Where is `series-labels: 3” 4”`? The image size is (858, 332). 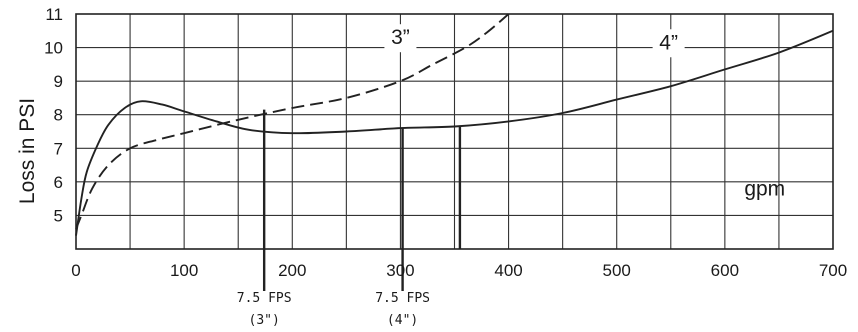
series-labels: 3” 4” is located at coordinates (534, 41).